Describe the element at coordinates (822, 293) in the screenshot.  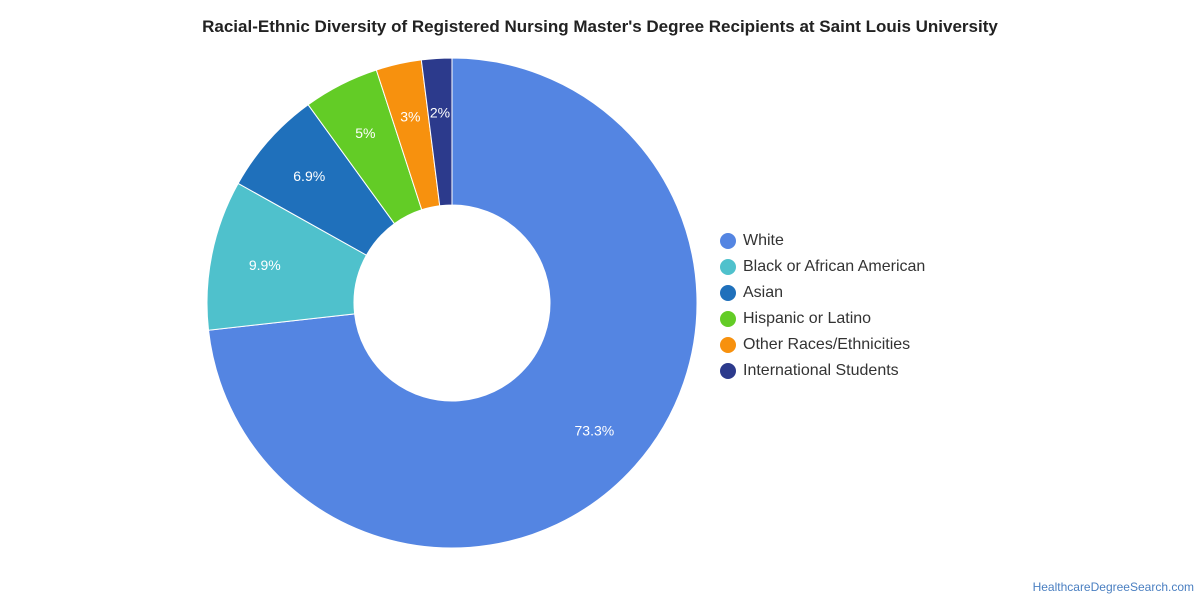
I see `legend-item-asian: Asian` at that location.